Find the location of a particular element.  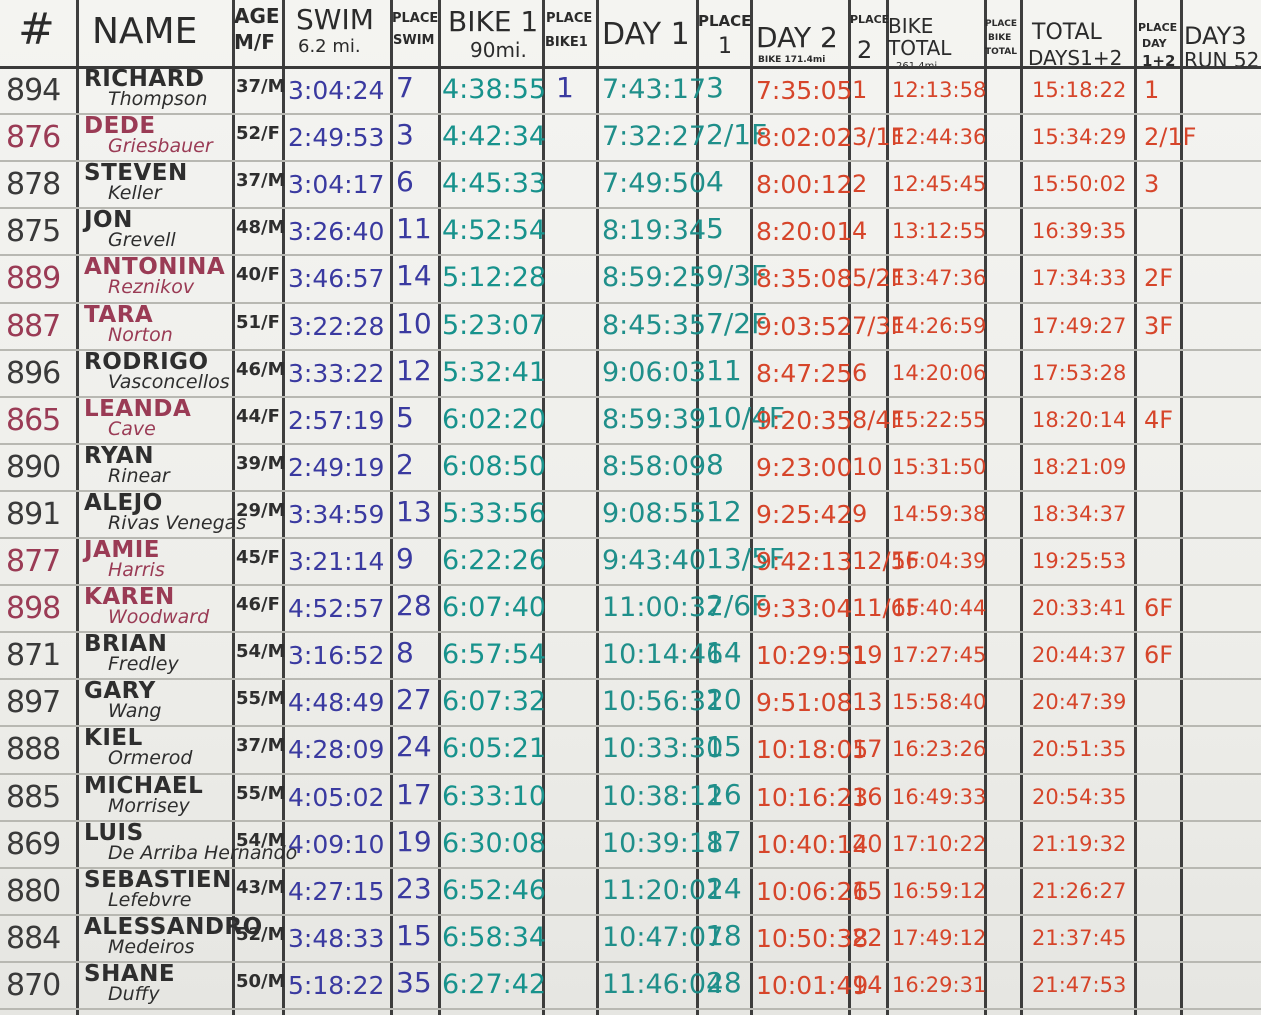

cell-bike1: 5:32:41 is located at coordinates (494, 372).